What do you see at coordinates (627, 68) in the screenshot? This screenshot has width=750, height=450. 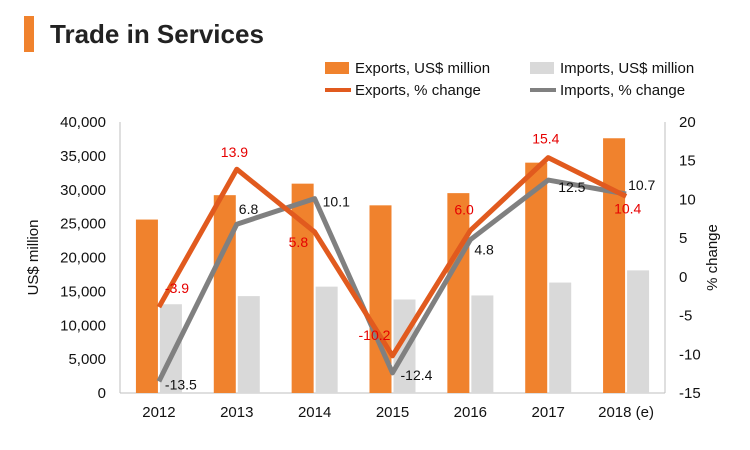 I see `legend-label-imports: Imports, US$ million` at bounding box center [627, 68].